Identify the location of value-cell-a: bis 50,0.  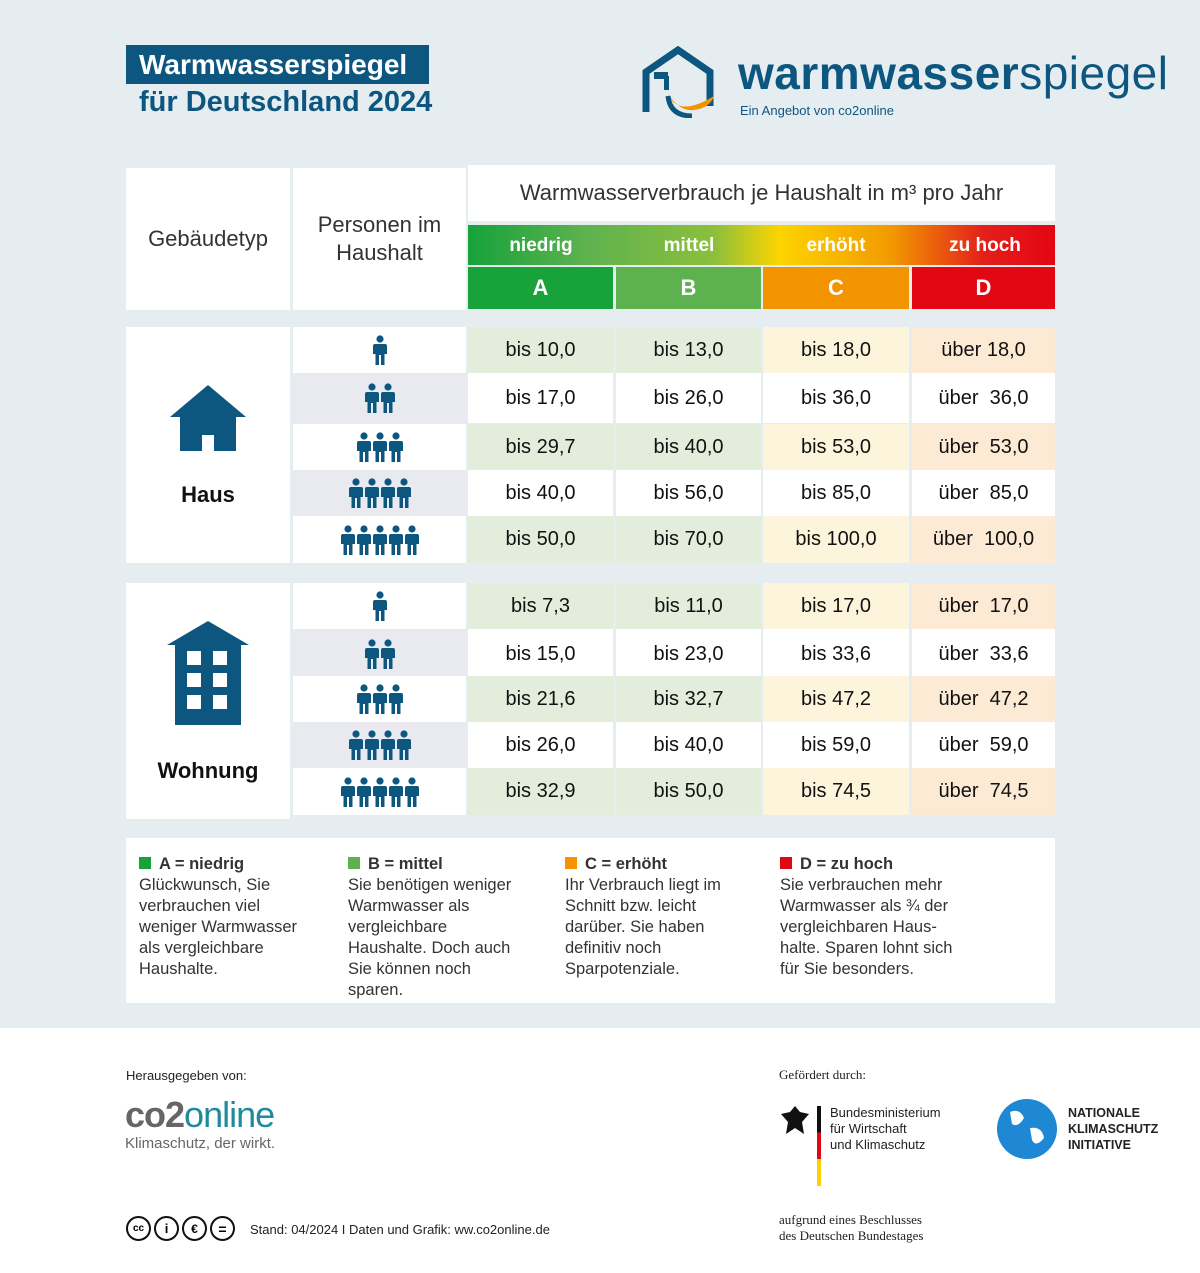
(540, 539).